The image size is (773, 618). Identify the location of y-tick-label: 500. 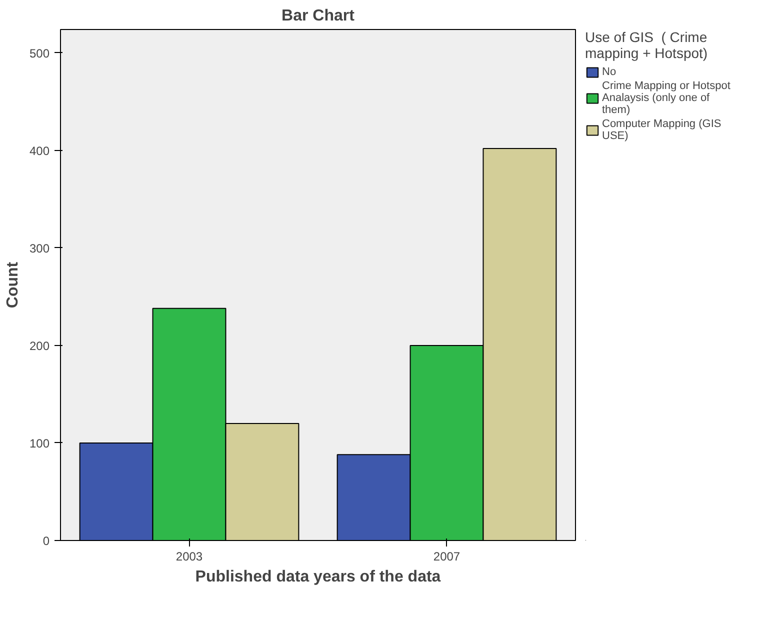
(39, 53).